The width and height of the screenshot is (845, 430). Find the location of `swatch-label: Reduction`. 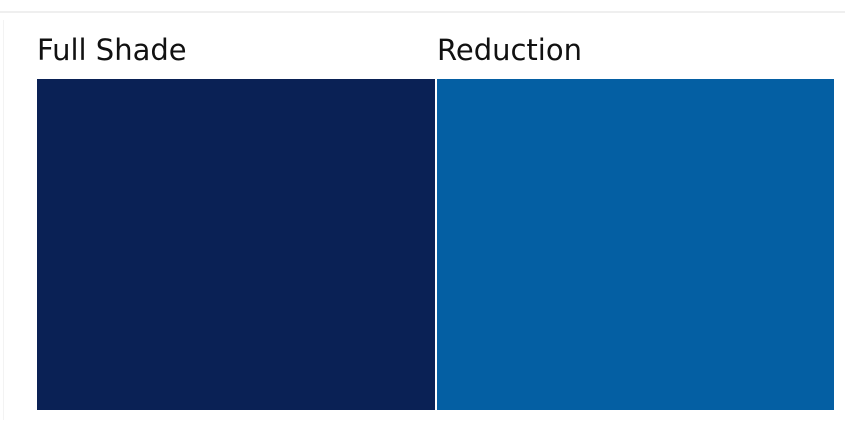

swatch-label: Reduction is located at coordinates (509, 50).